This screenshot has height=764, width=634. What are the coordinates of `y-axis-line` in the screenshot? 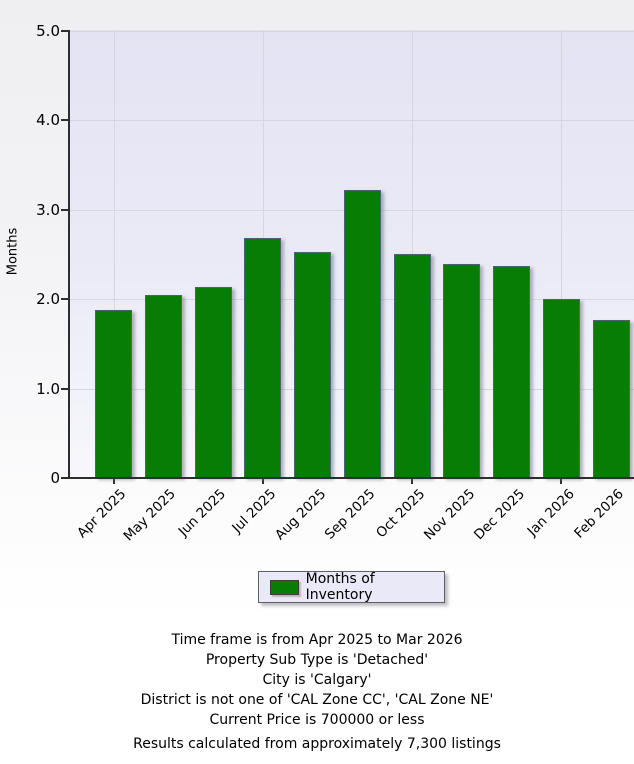 It's located at (69, 254).